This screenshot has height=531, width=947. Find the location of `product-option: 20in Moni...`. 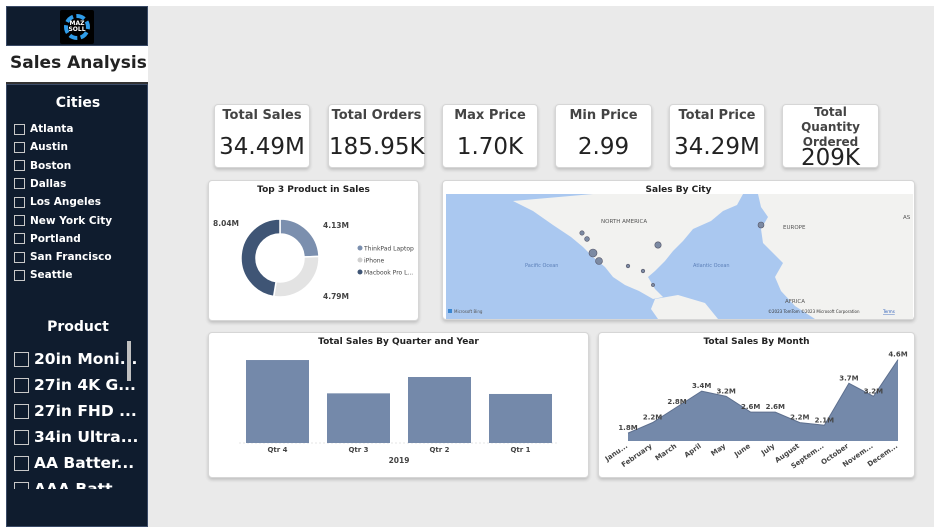

product-option: 20in Moni... is located at coordinates (75, 359).